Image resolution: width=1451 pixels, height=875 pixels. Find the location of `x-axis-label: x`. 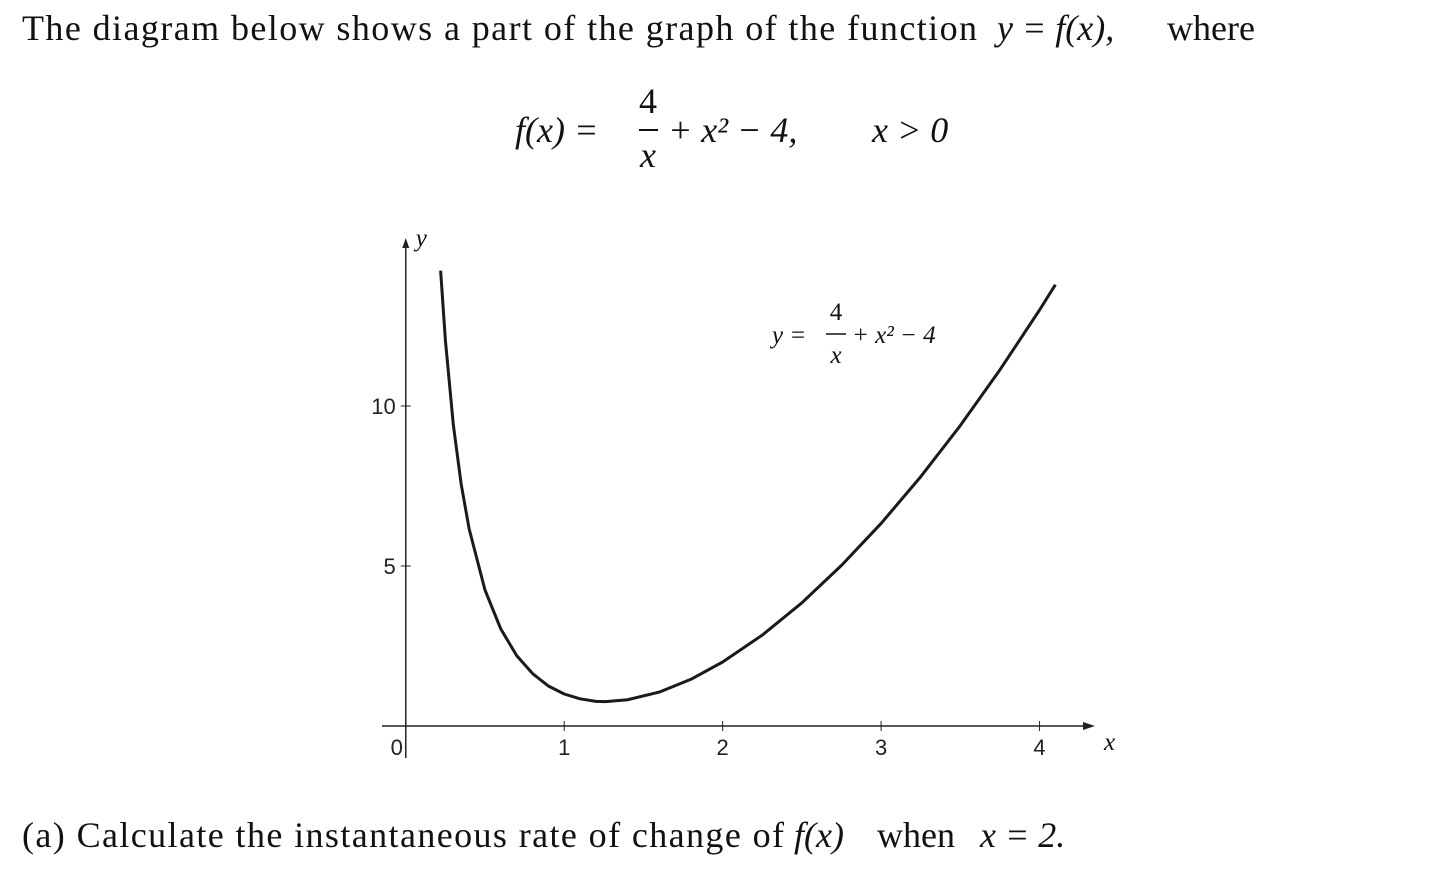

x-axis-label: x is located at coordinates (1109, 742).